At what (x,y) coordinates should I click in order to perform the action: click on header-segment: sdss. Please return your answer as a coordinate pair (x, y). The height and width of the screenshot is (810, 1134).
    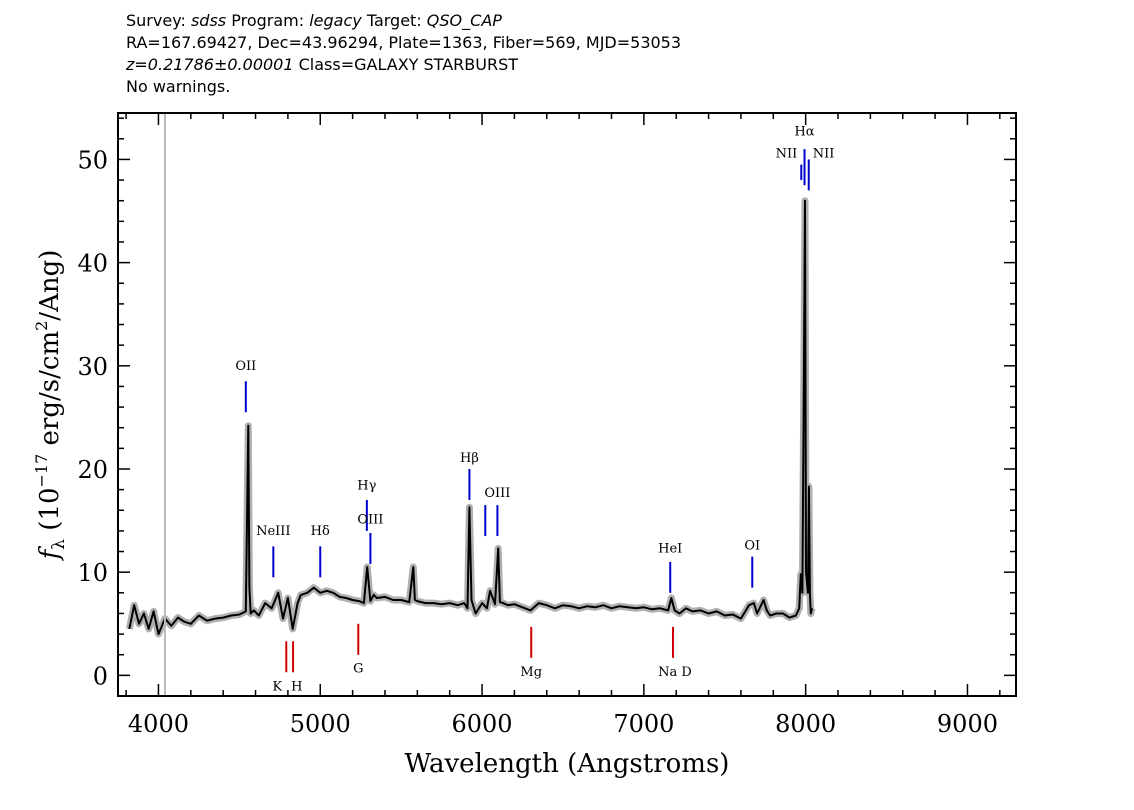
    Looking at the image, I should click on (208, 20).